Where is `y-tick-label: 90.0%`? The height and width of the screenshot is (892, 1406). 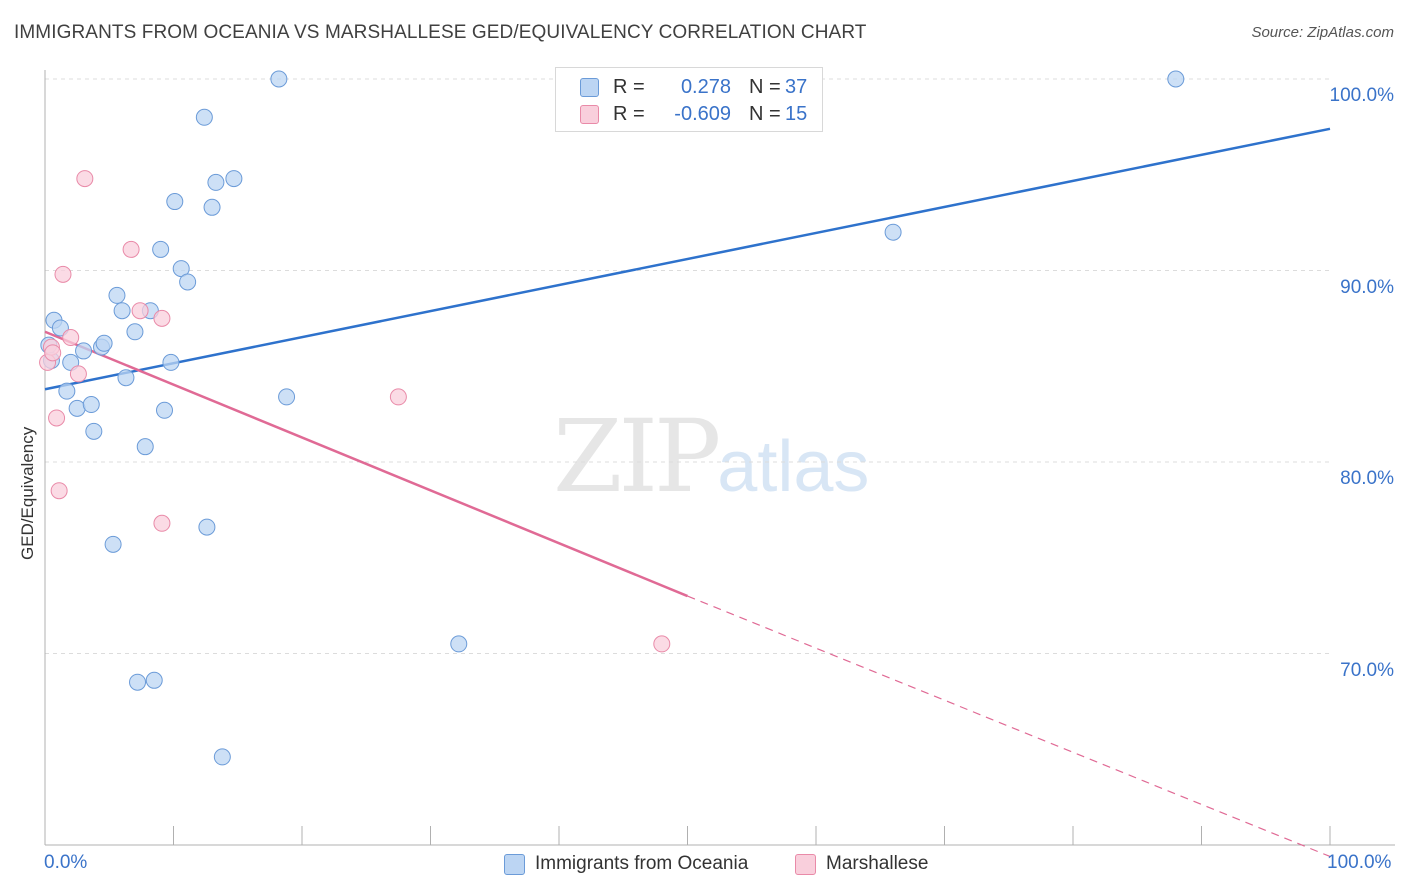 y-tick-label: 90.0% is located at coordinates (1367, 287).